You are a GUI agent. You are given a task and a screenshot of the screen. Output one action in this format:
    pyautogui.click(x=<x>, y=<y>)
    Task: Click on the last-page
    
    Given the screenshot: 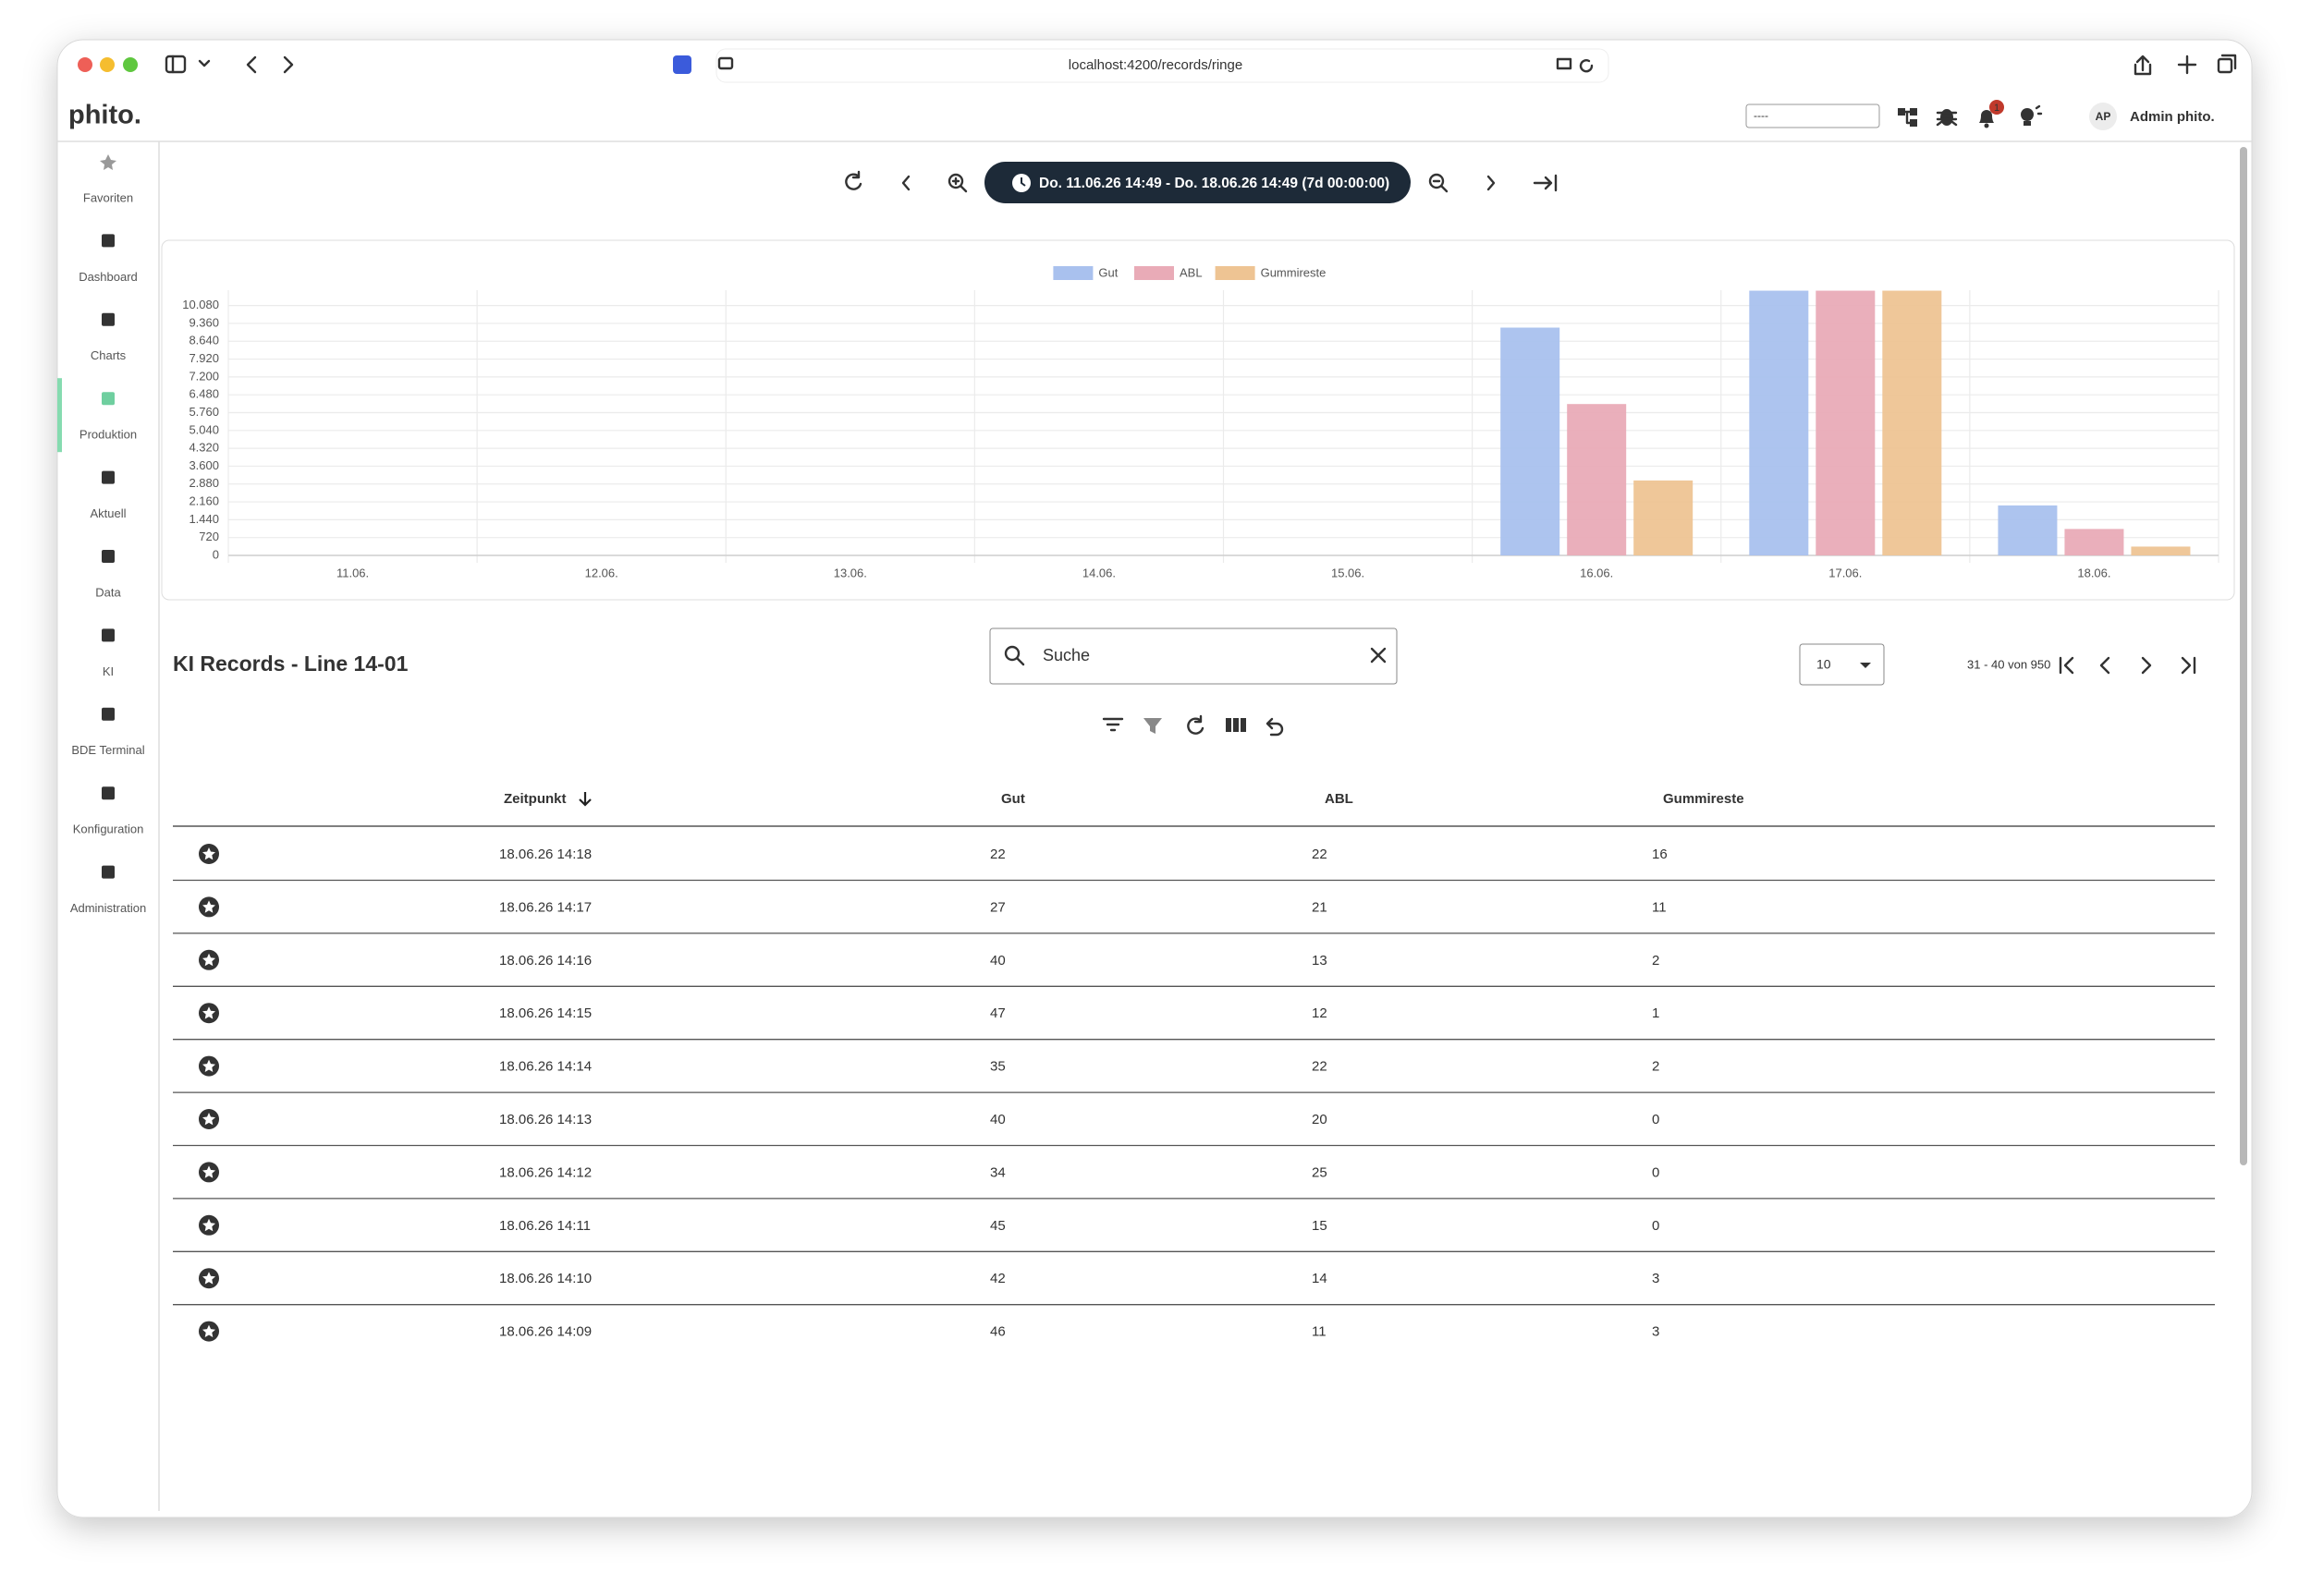 What is the action you would take?
    pyautogui.click(x=2188, y=665)
    